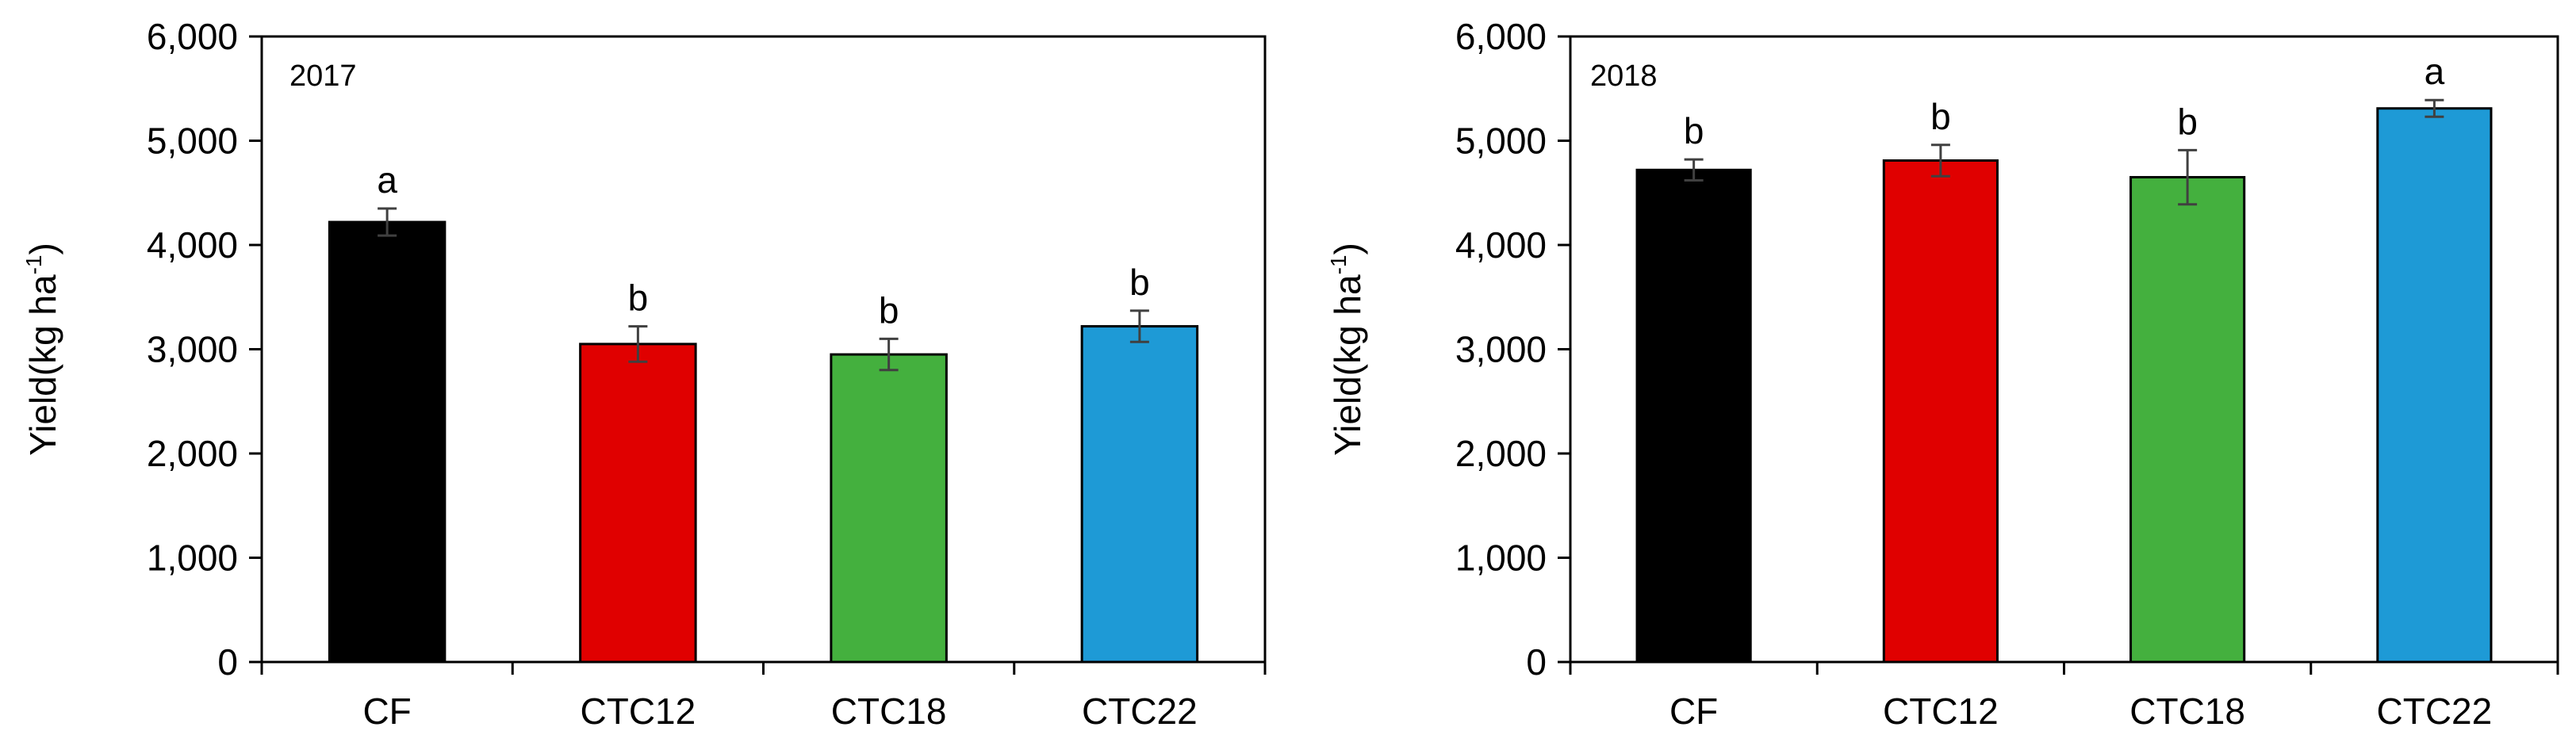 Image resolution: width=2576 pixels, height=750 pixels. Describe the element at coordinates (1624, 76) in the screenshot. I see `panel-title: 2018` at that location.